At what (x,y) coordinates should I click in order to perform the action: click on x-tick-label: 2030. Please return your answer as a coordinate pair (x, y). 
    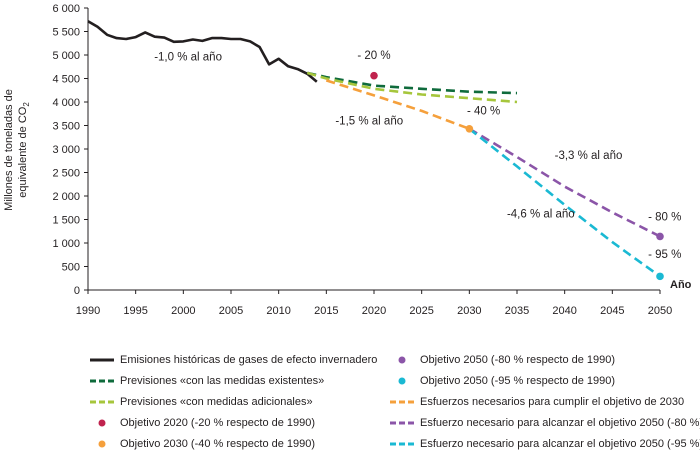
    Looking at the image, I should click on (469, 311).